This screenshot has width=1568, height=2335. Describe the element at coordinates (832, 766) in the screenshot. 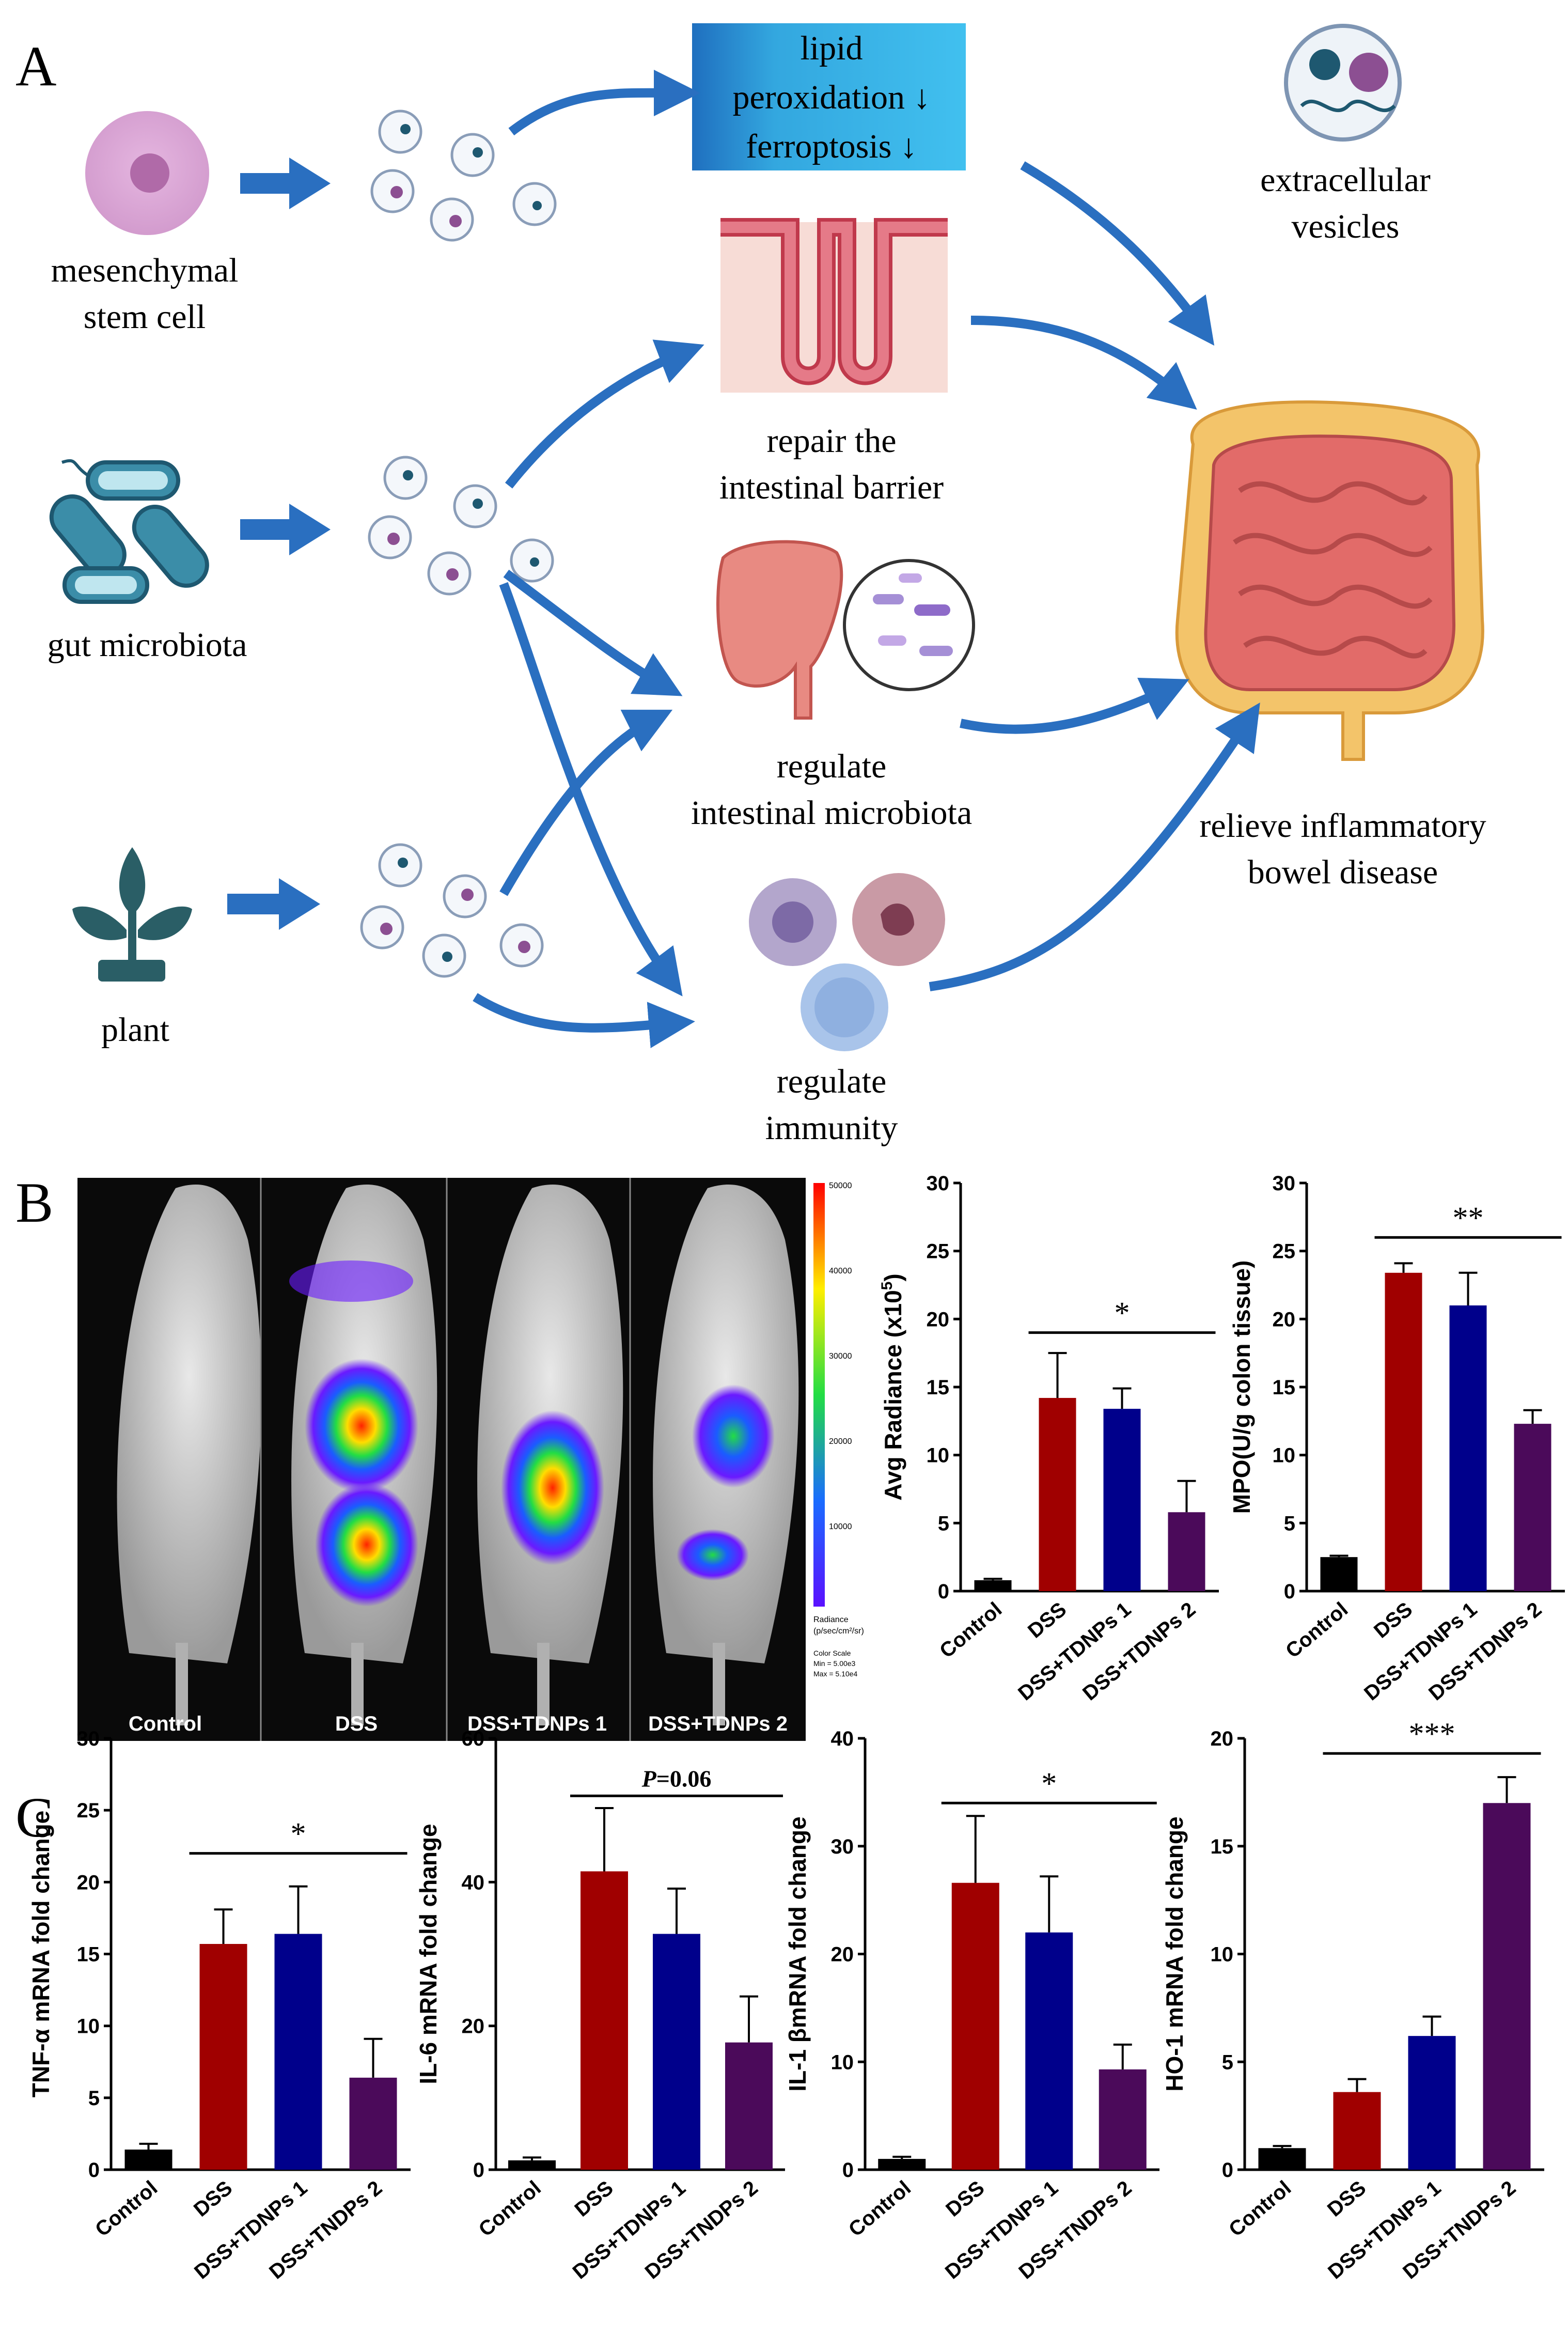

I see `microbiota-effect-line1: regulate` at that location.